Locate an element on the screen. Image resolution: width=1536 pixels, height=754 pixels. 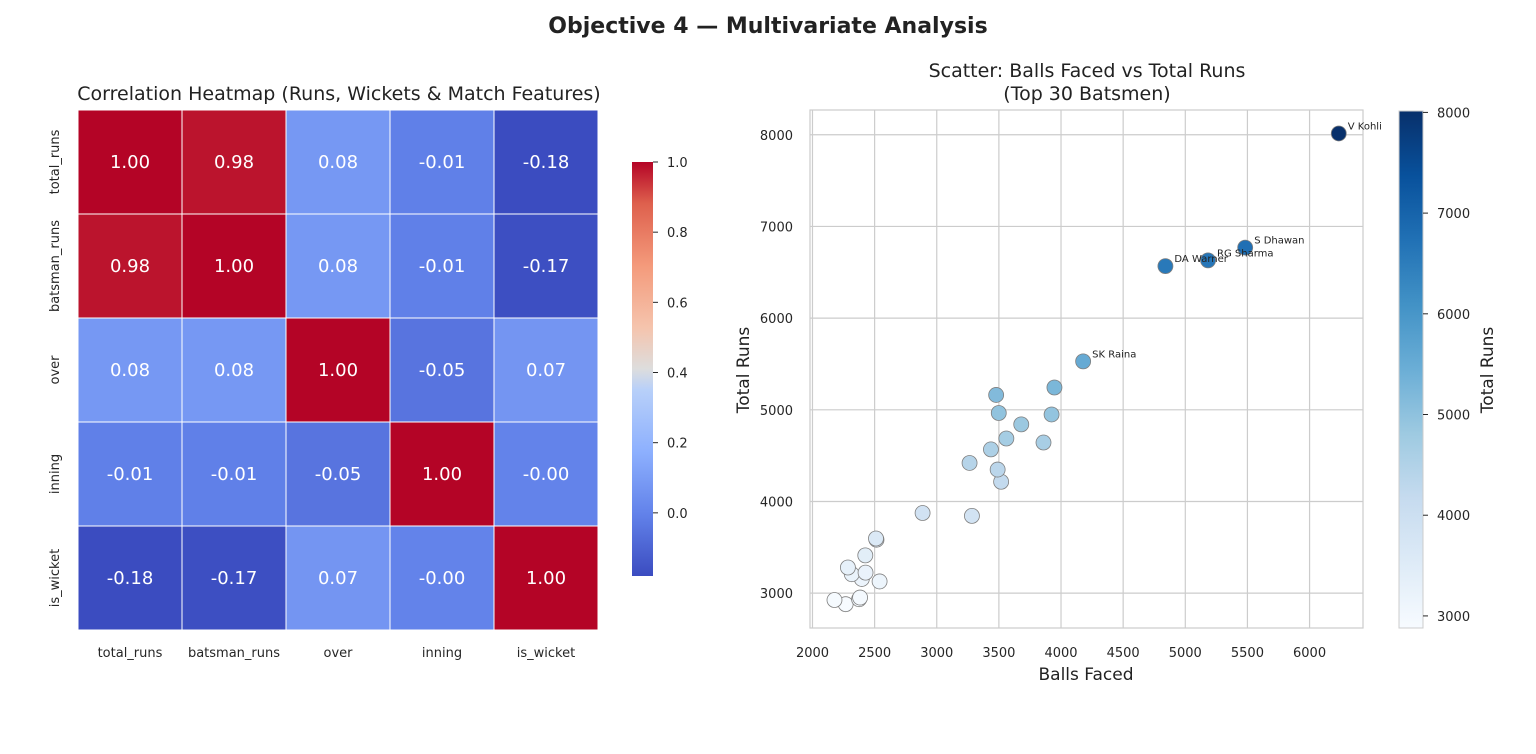
scatter-colorbar-tick-label: 6000 is located at coordinates (1453, 315).